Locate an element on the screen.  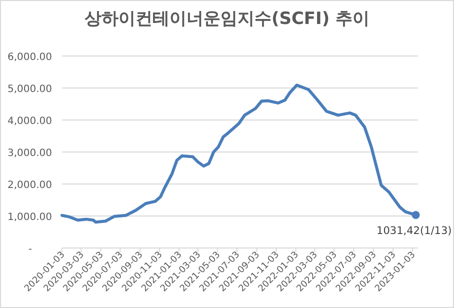
y-tick-label: 1,000.00 is located at coordinates (29, 217).